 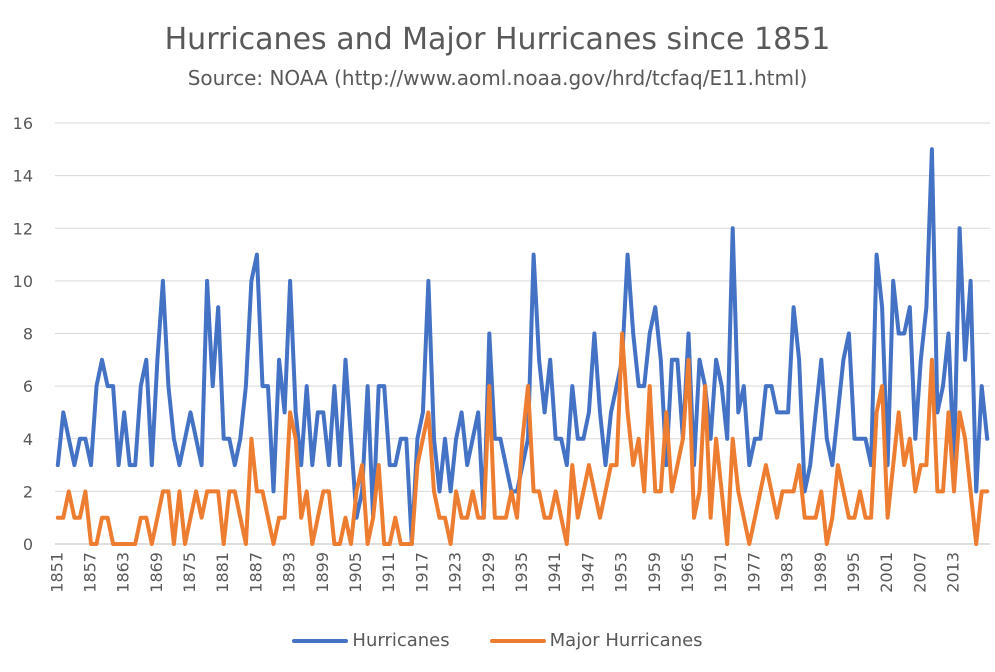 What do you see at coordinates (753, 572) in the screenshot?
I see `x-tick-label: 1977` at bounding box center [753, 572].